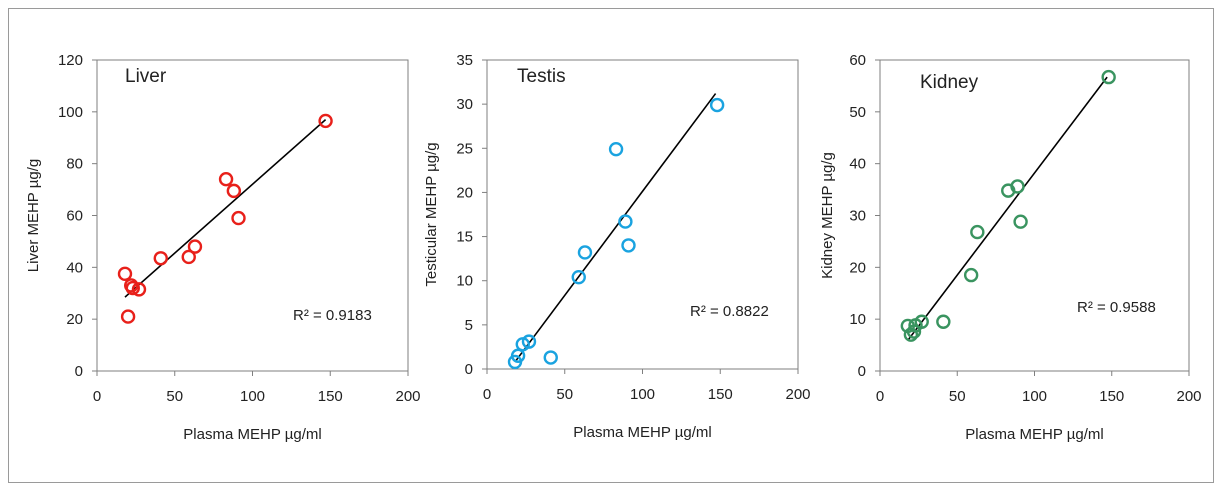 Image resolution: width=1215 pixels, height=488 pixels. I want to click on y-tick-label: 100, so click(70, 112).